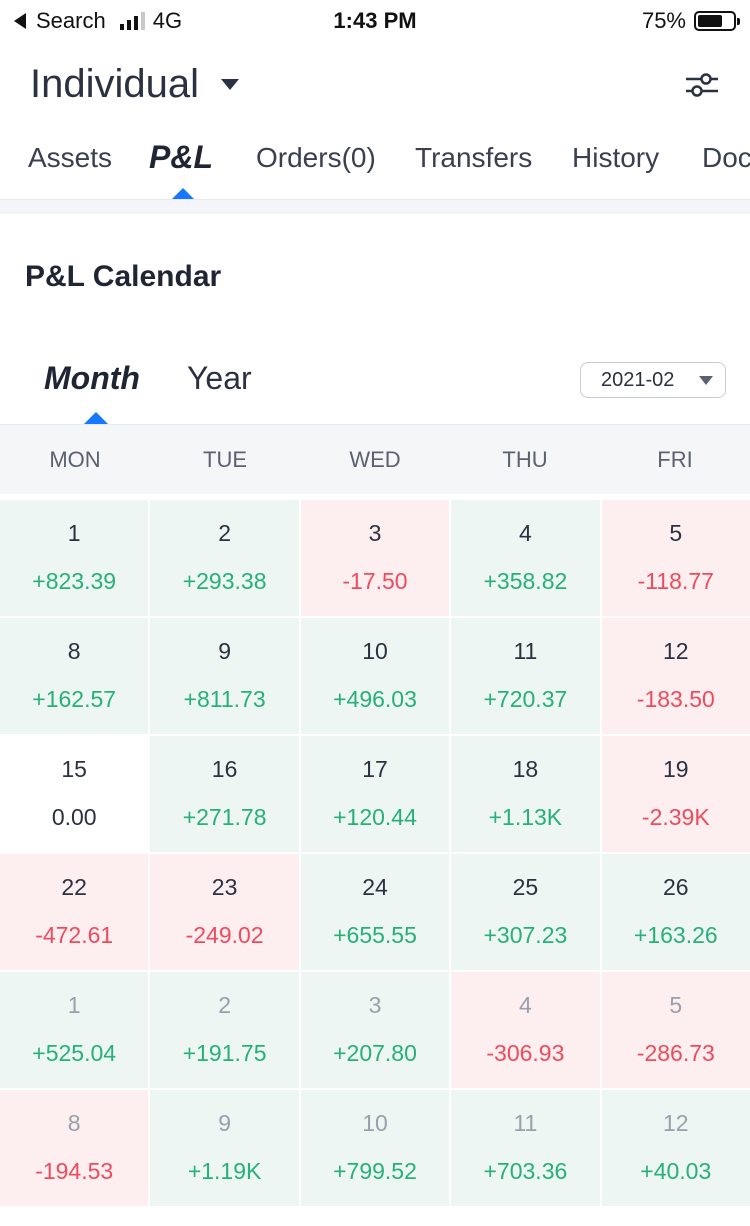  I want to click on calendar-day-cell: 4 -306.93, so click(525, 1030).